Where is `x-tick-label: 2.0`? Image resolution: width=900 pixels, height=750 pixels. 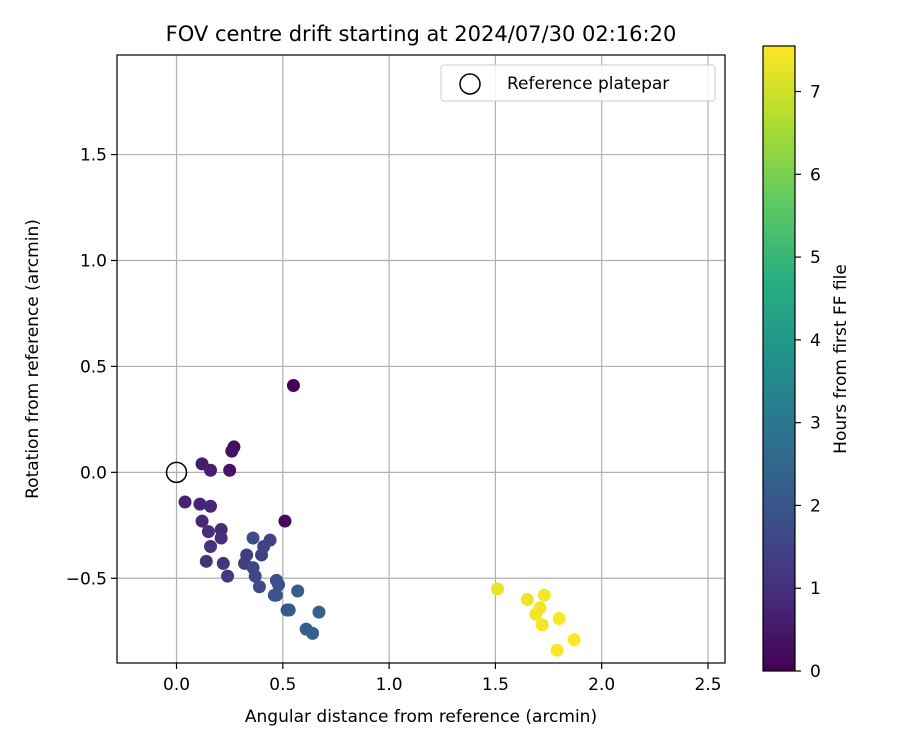 x-tick-label: 2.0 is located at coordinates (601, 685).